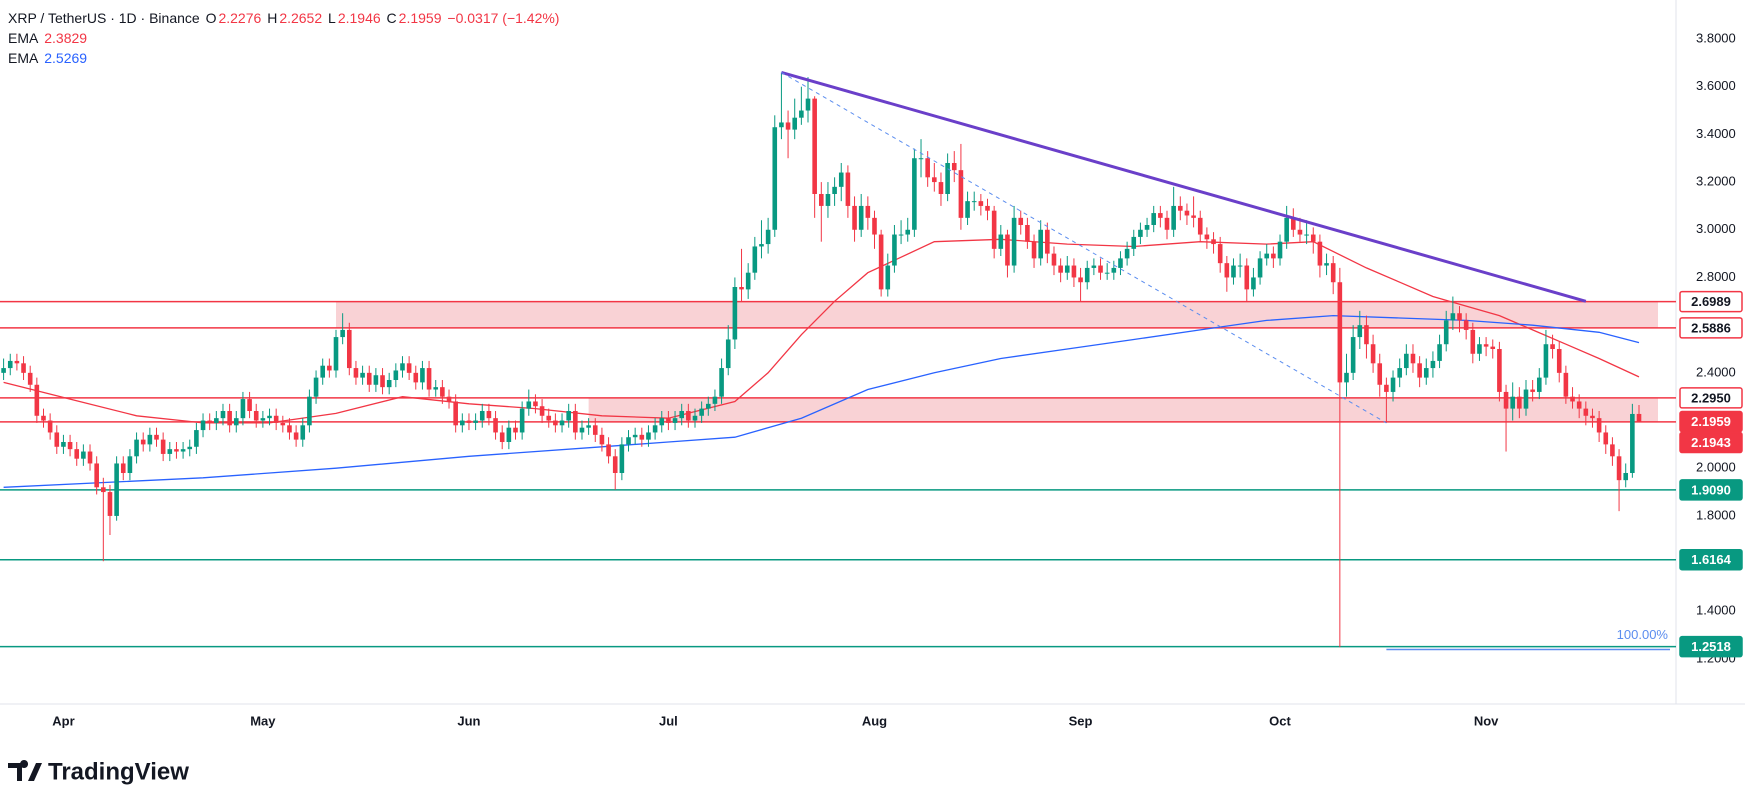 This screenshot has width=1745, height=800. What do you see at coordinates (301, 18) in the screenshot?
I see `high-value: 2.2652` at bounding box center [301, 18].